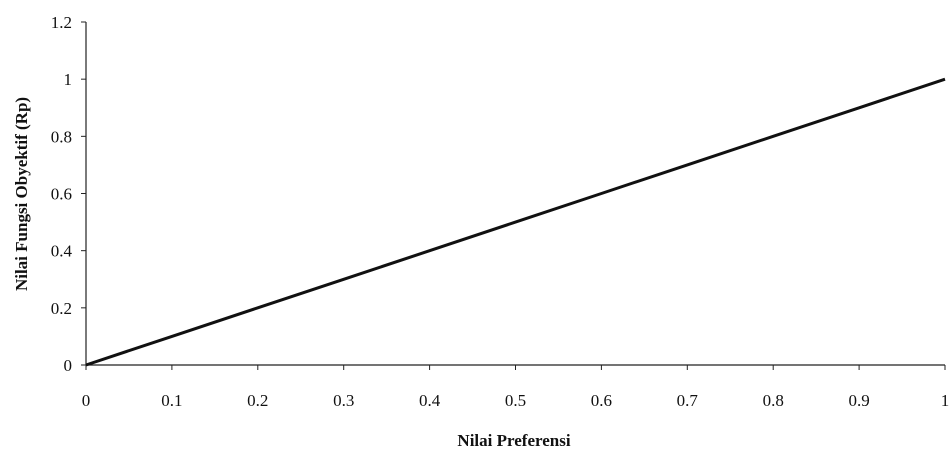 The width and height of the screenshot is (949, 452). Describe the element at coordinates (515, 400) in the screenshot. I see `x-tick-label: 0.5` at that location.